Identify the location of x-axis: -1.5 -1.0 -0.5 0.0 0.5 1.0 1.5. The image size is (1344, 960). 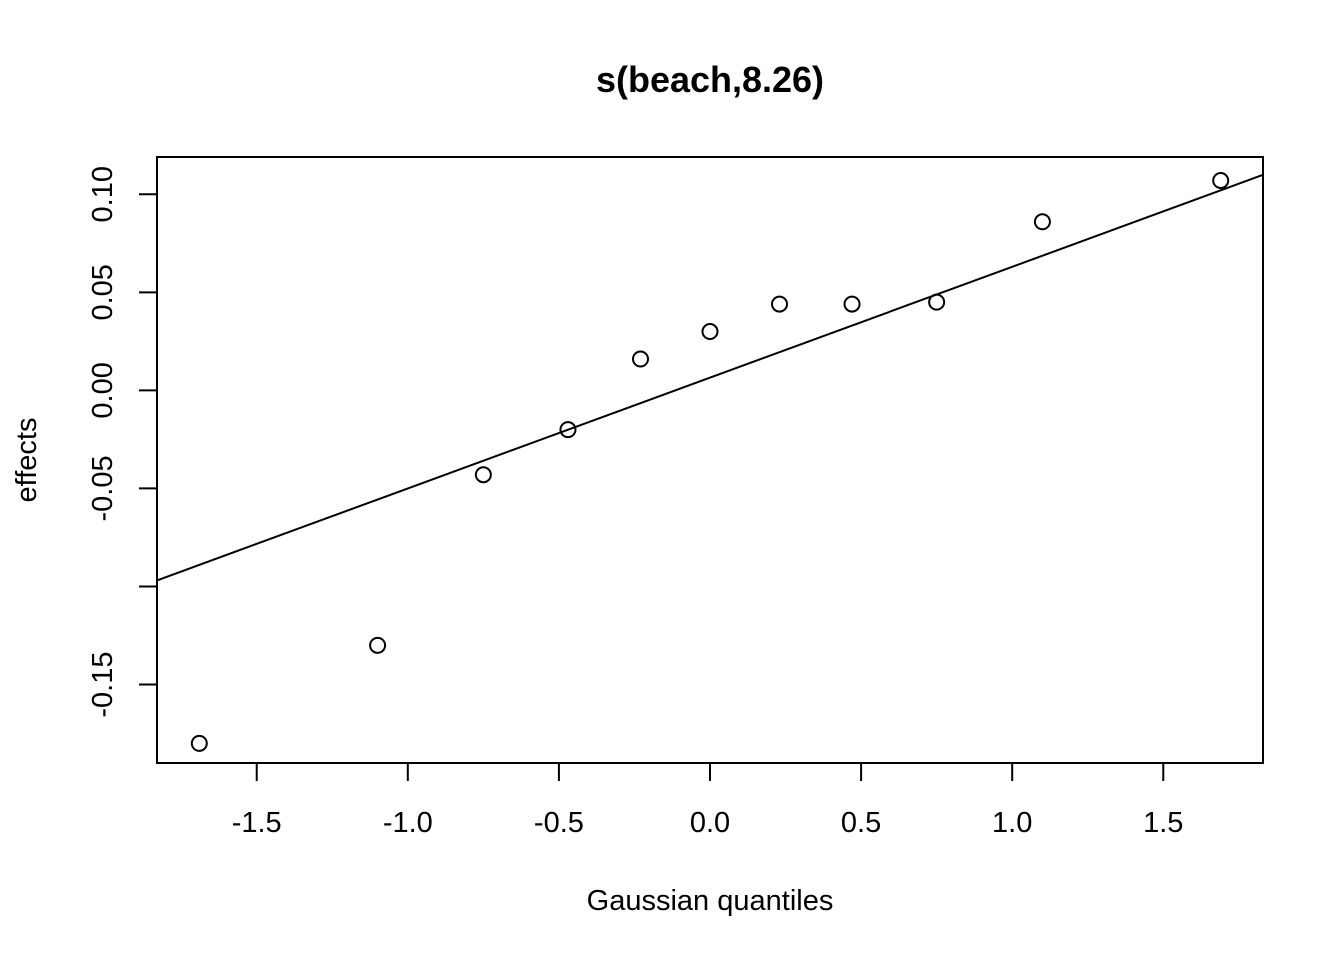
(707, 800).